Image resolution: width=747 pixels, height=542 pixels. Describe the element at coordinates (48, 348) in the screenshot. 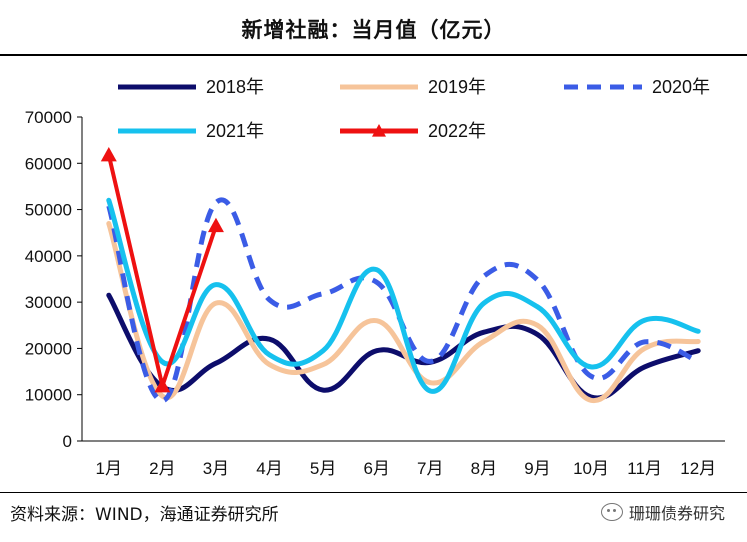

I see `y-tick-label: 20000` at that location.